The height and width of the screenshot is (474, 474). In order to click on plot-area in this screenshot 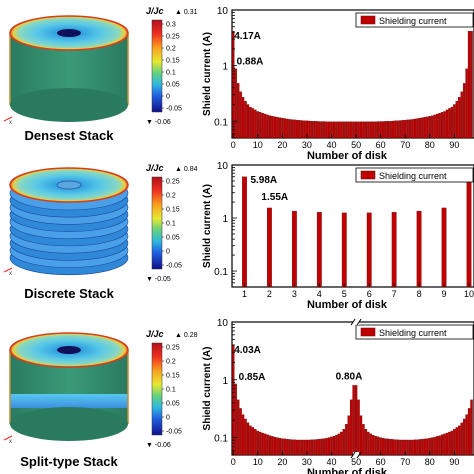, I will do `click(352, 226)`.